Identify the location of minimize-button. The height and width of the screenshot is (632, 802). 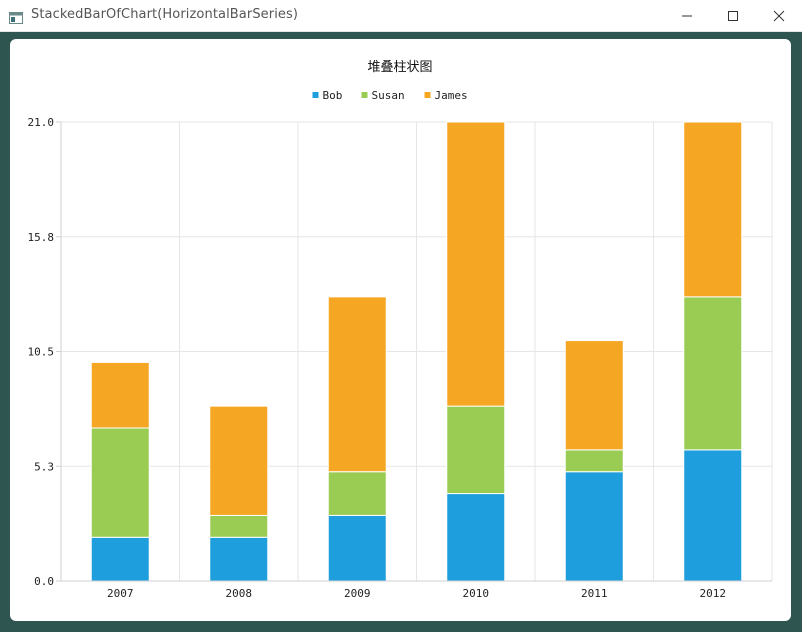
(687, 15).